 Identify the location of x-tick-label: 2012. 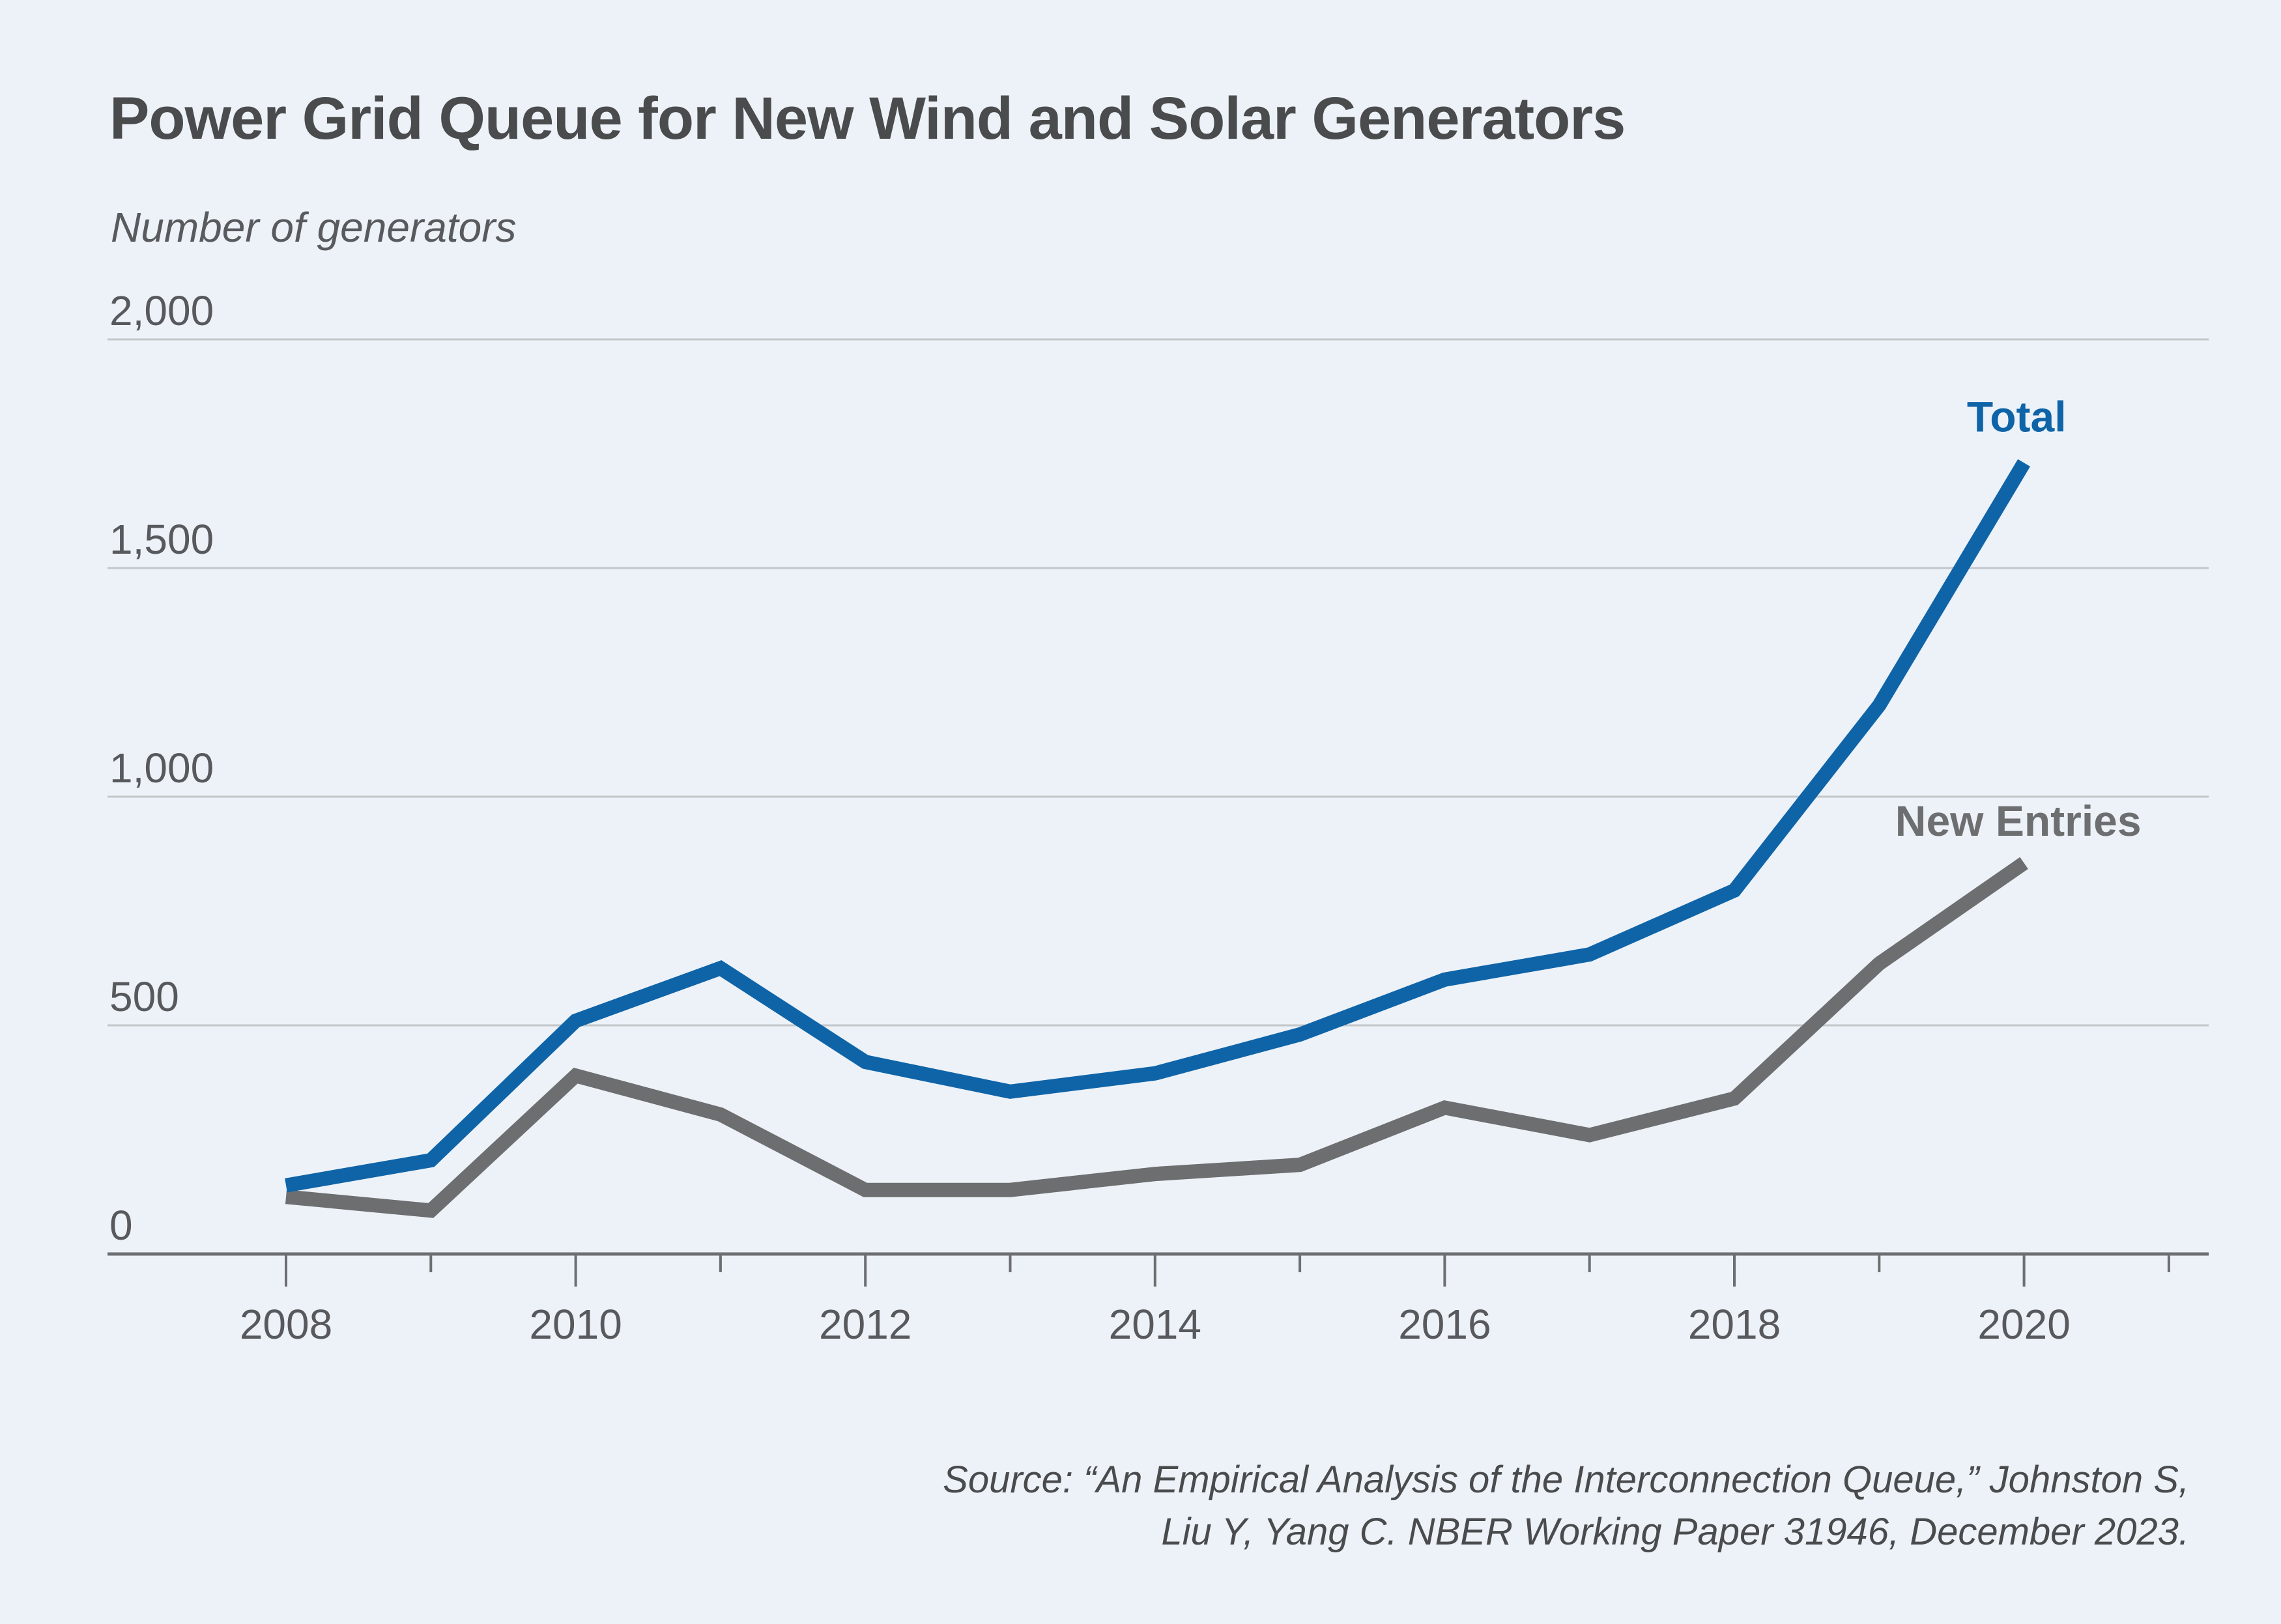
(865, 1325).